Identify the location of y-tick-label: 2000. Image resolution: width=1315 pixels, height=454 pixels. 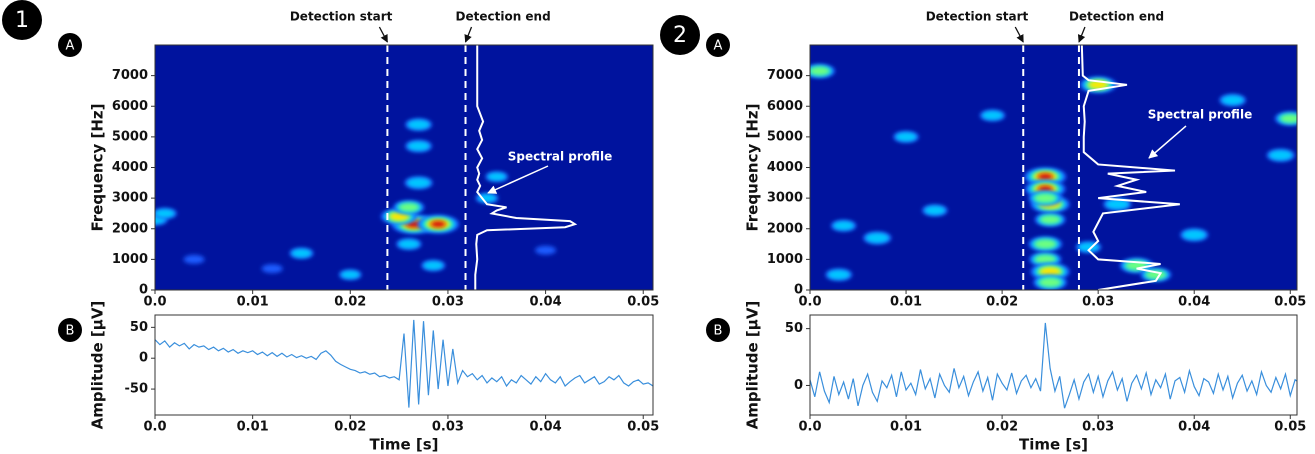
(785, 228).